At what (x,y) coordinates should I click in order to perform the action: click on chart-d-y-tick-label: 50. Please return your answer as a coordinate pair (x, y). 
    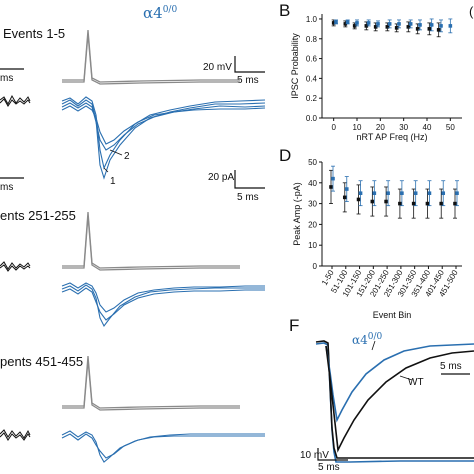
    Looking at the image, I should click on (312, 162).